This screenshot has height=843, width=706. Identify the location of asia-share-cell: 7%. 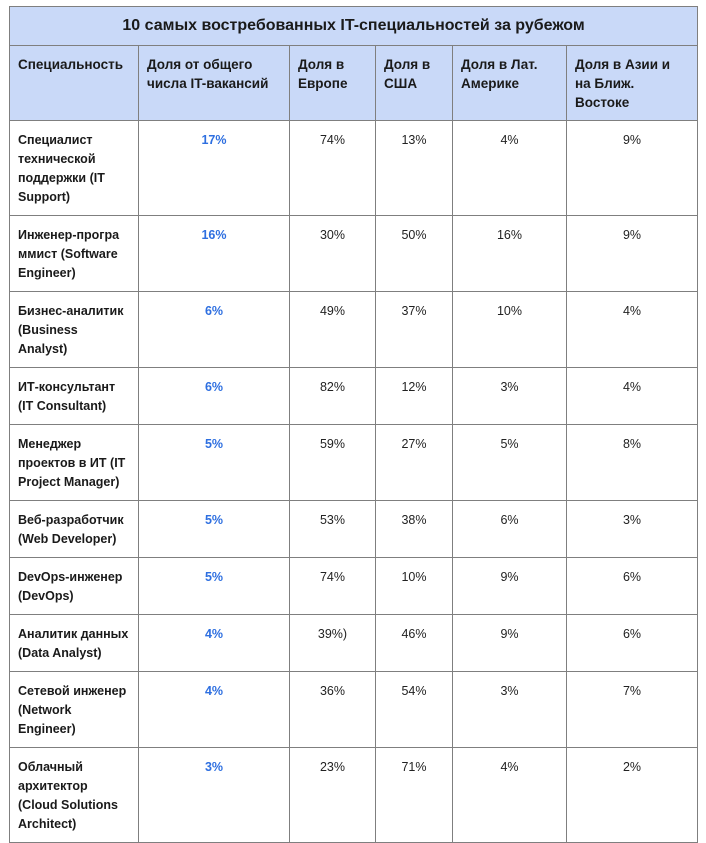
(632, 709).